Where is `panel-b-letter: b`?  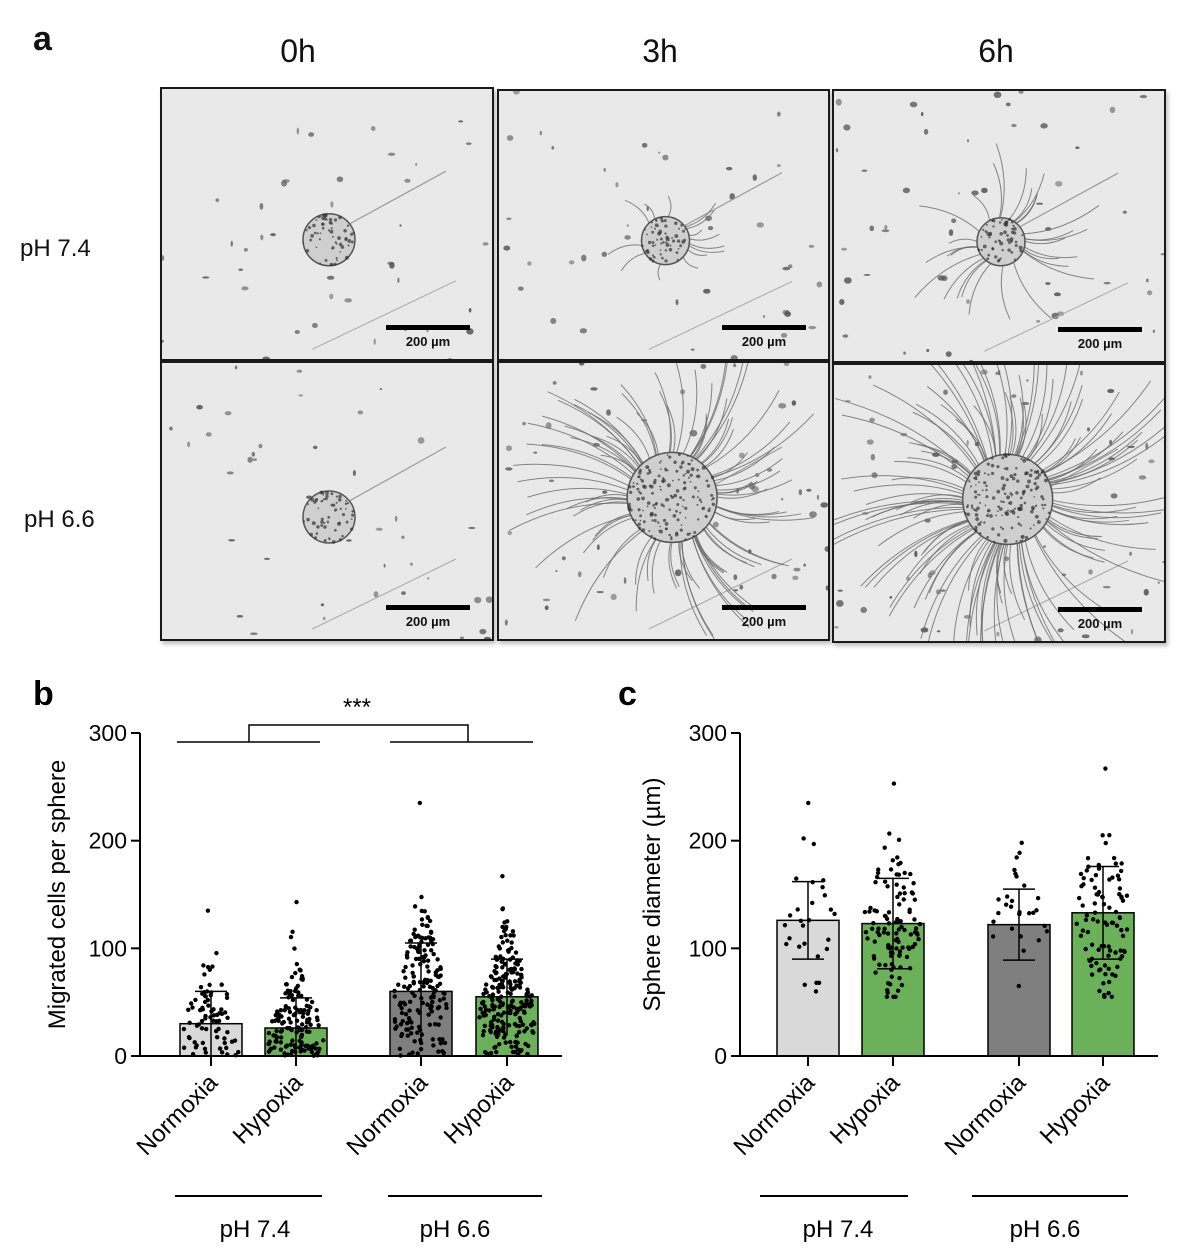
panel-b-letter: b is located at coordinates (43, 694).